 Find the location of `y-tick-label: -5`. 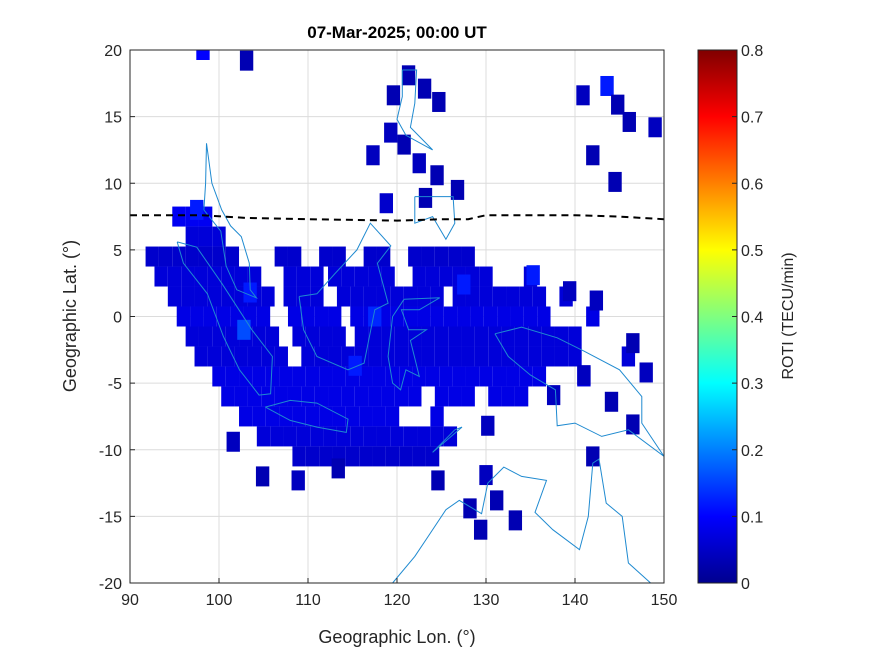

y-tick-label: -5 is located at coordinates (115, 384).